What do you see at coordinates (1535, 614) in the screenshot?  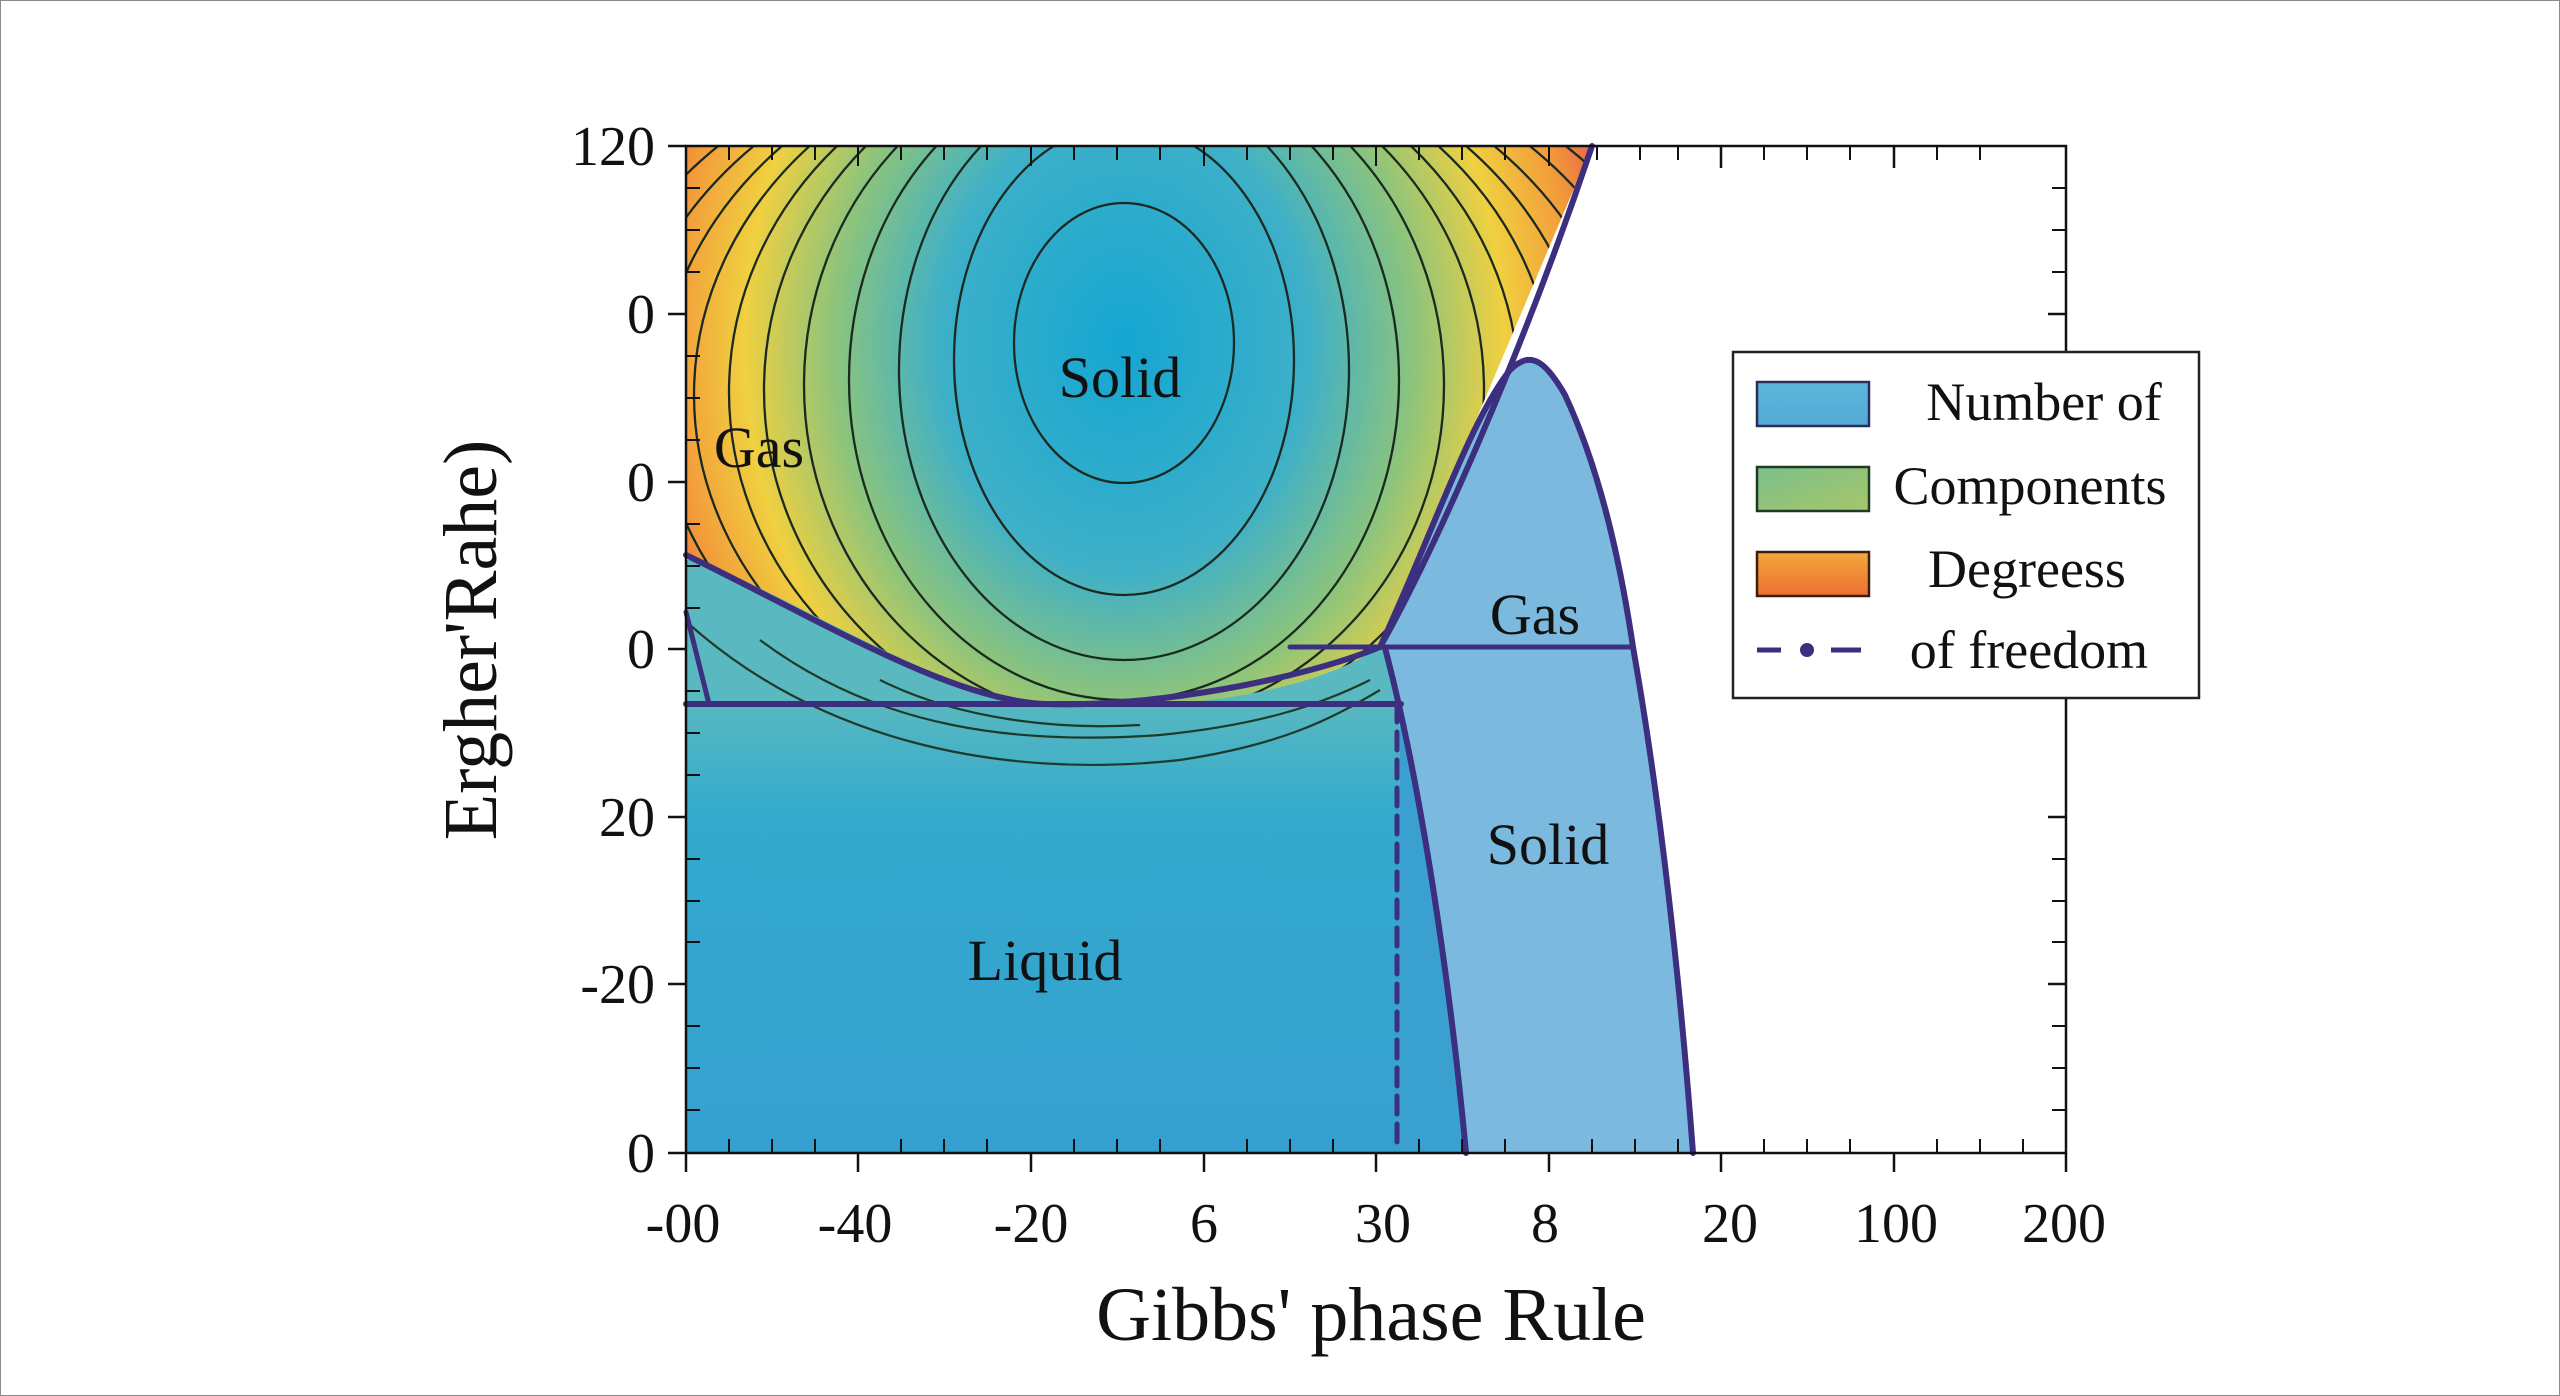 I see `region-label-gas-right: Gas` at bounding box center [1535, 614].